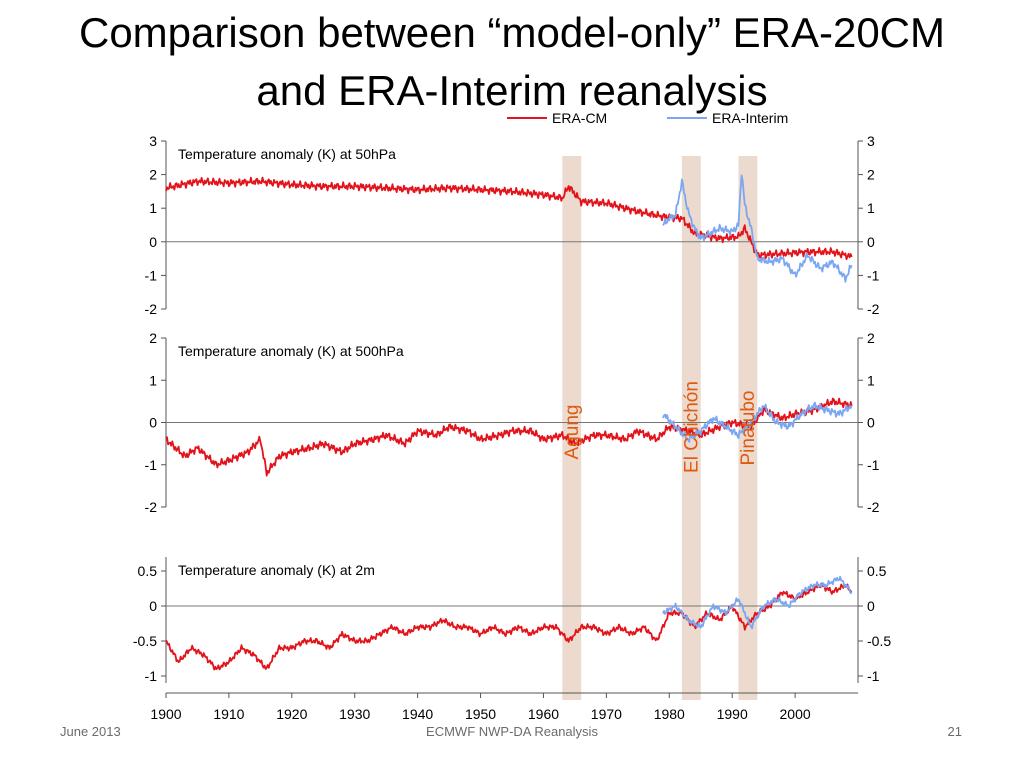 This screenshot has height=768, width=1024. What do you see at coordinates (512, 731) in the screenshot?
I see `footer-organization: ECMWF NWP-DA Reanalysis` at bounding box center [512, 731].